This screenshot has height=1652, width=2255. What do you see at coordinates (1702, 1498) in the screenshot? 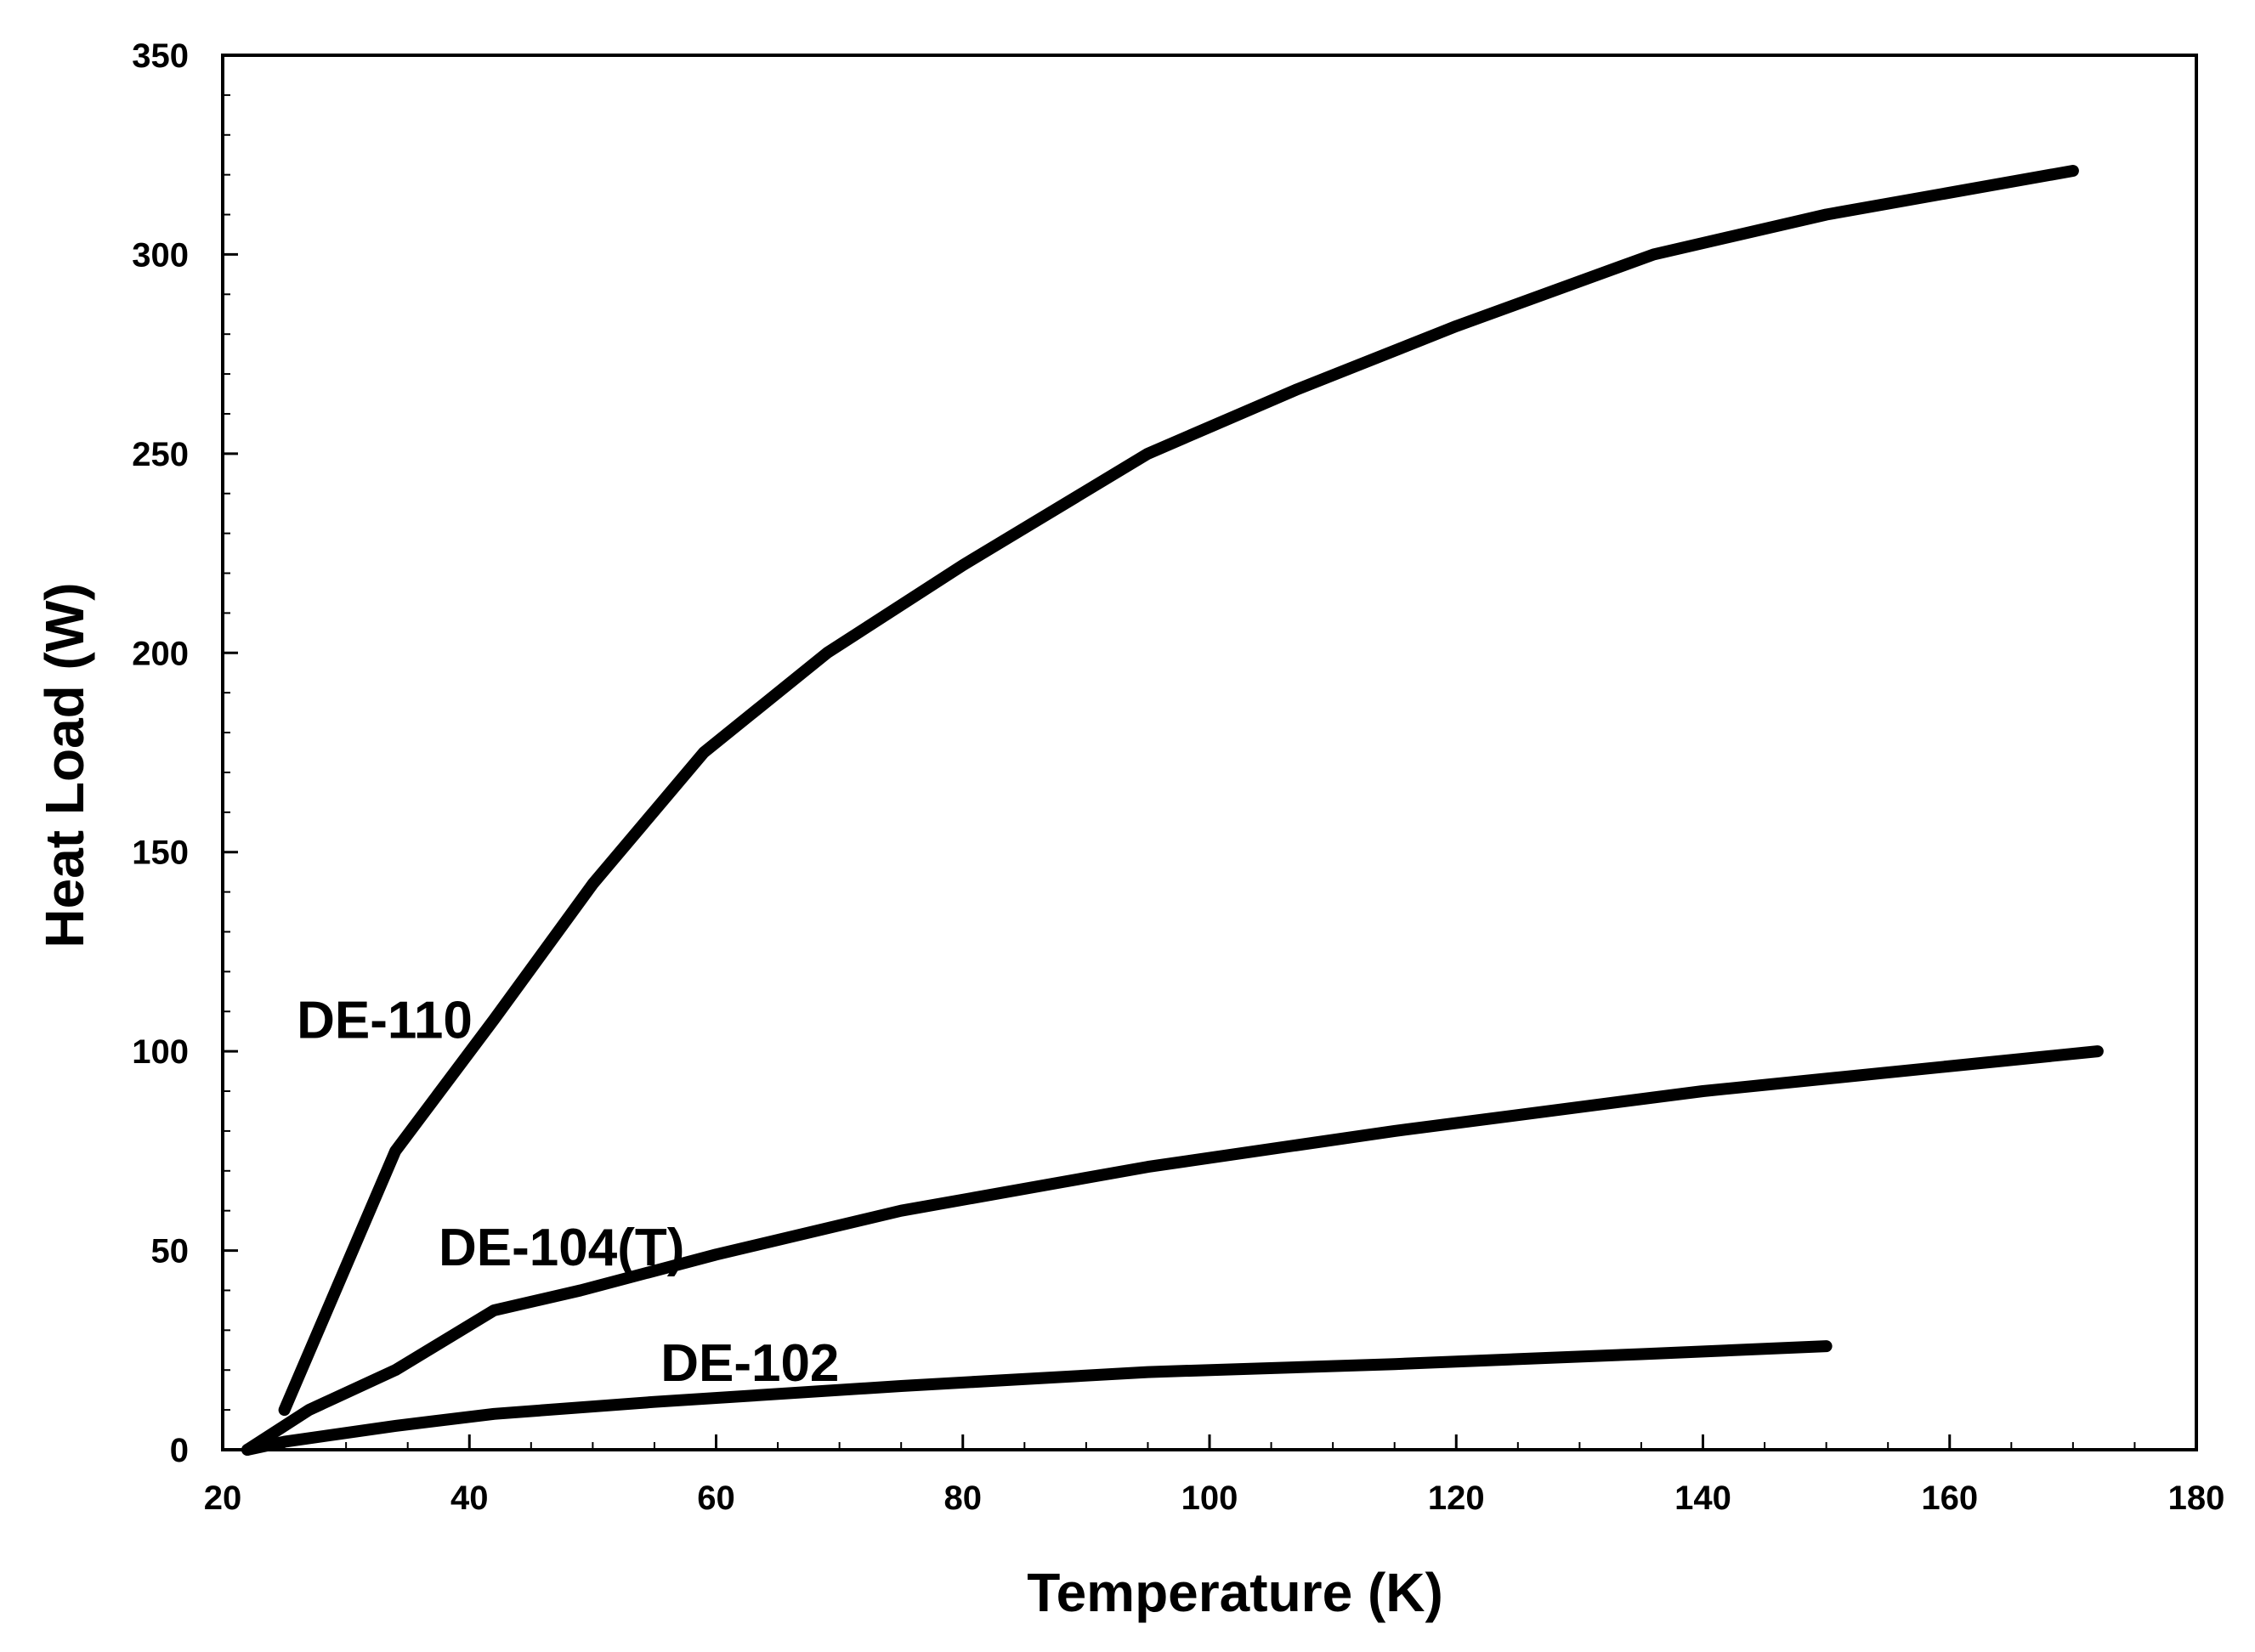
I see `x-tick-label: 140` at bounding box center [1702, 1498].